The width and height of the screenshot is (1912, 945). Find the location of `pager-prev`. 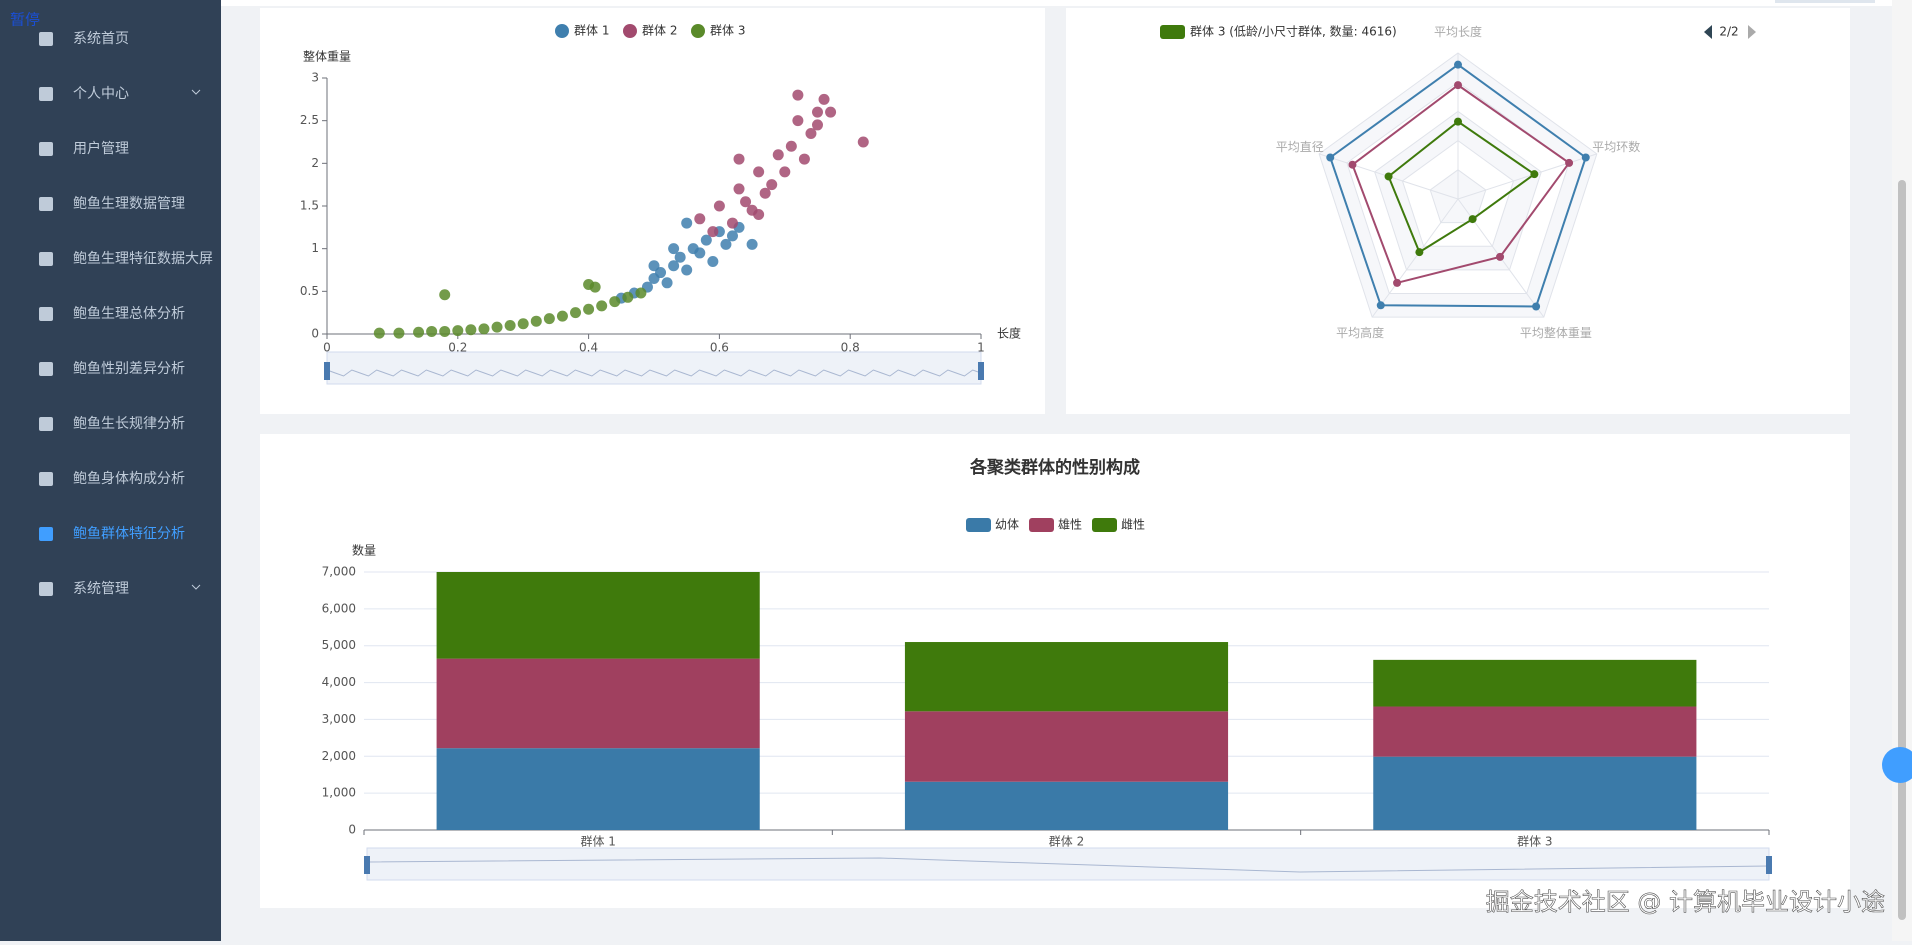

pager-prev is located at coordinates (1708, 32).